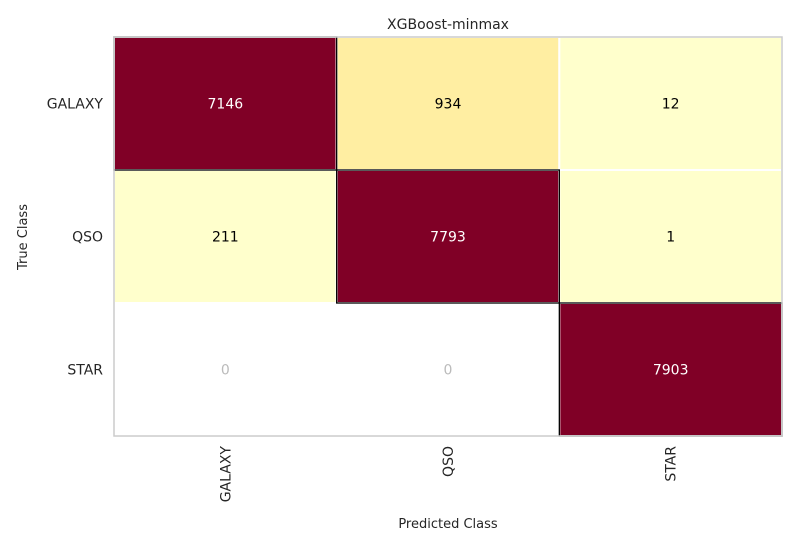 The width and height of the screenshot is (800, 550). I want to click on cell-qso-qso, so click(448, 236).